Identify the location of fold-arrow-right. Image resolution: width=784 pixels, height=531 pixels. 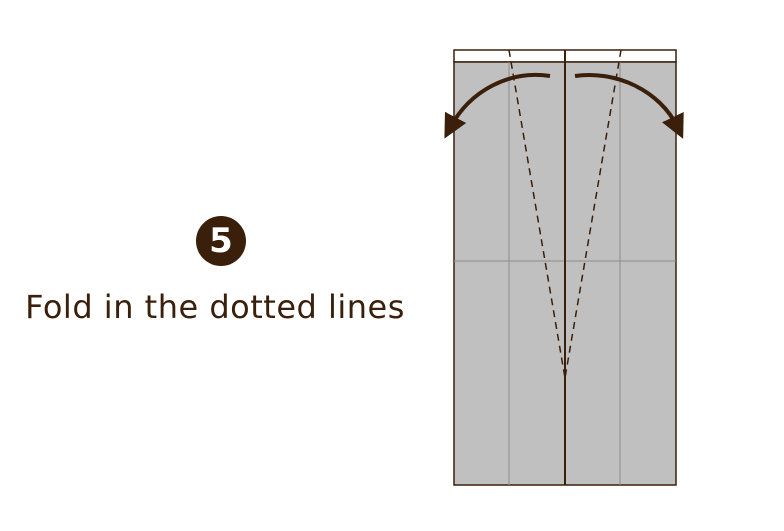
(629, 106).